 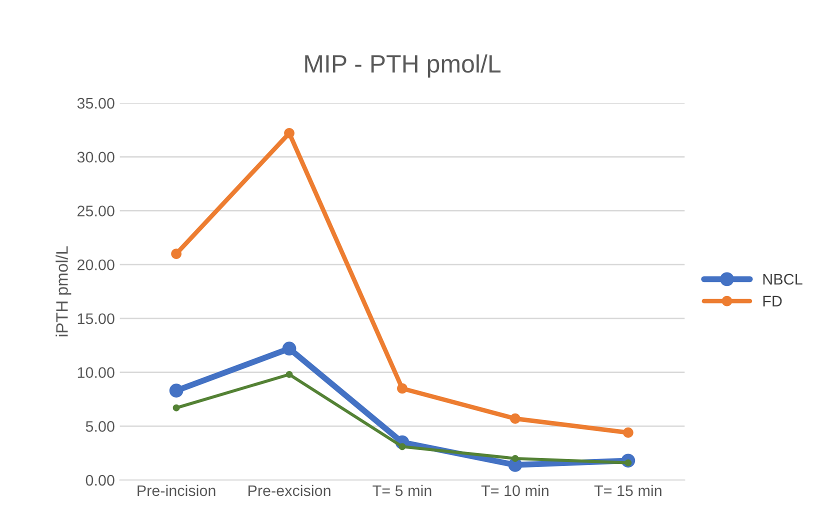 I want to click on y-tick-label: 15.00, so click(x=96, y=318).